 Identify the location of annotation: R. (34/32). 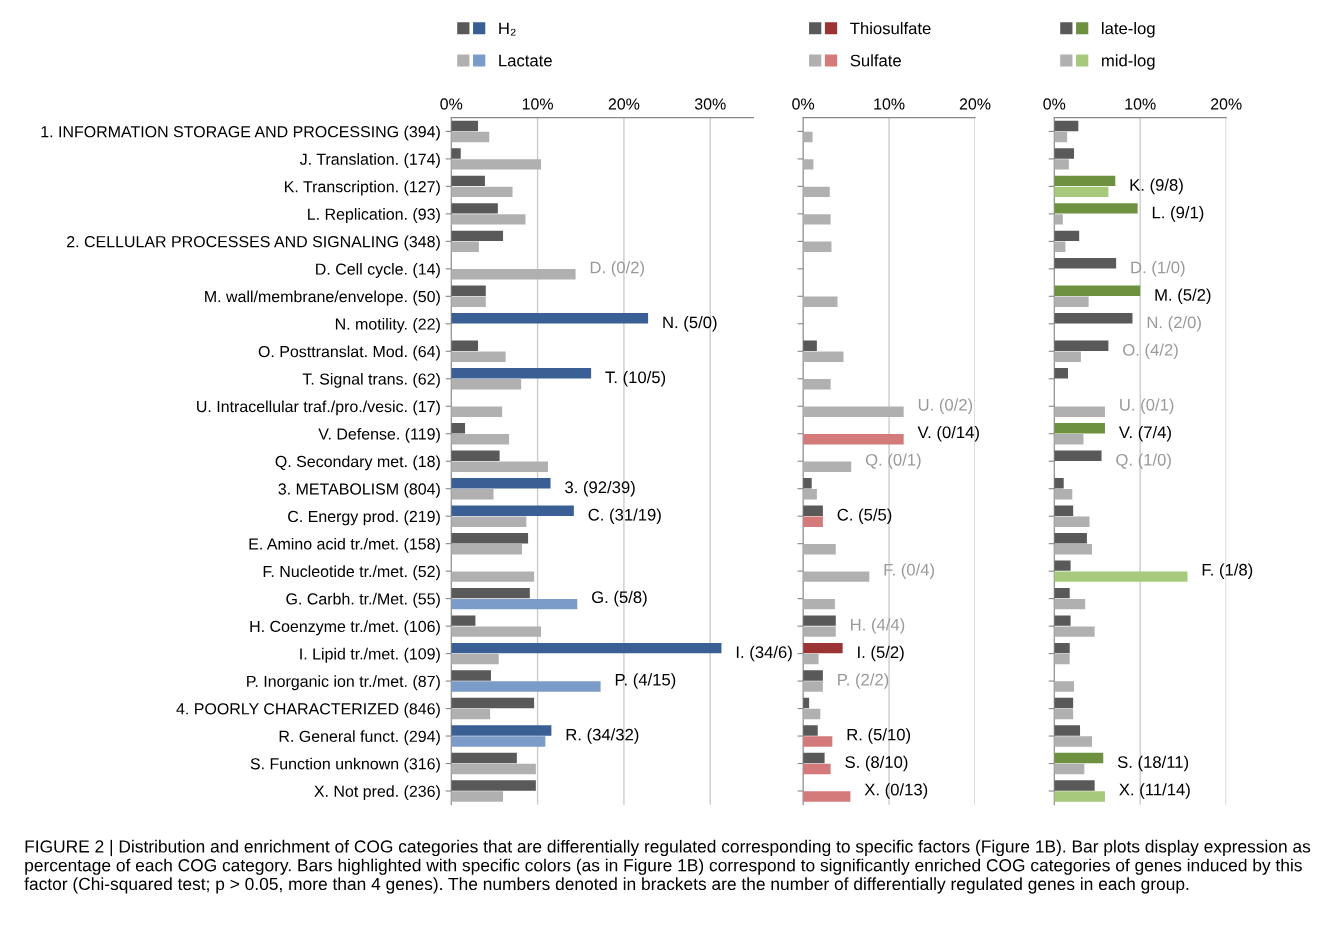
(602, 736).